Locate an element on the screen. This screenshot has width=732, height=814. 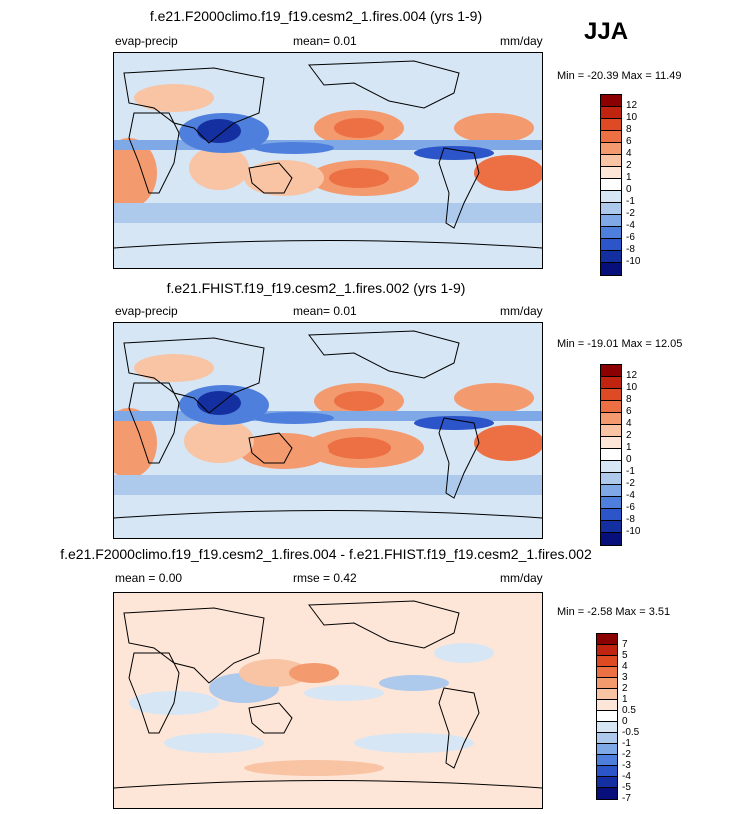
panel3-colorbar-tick: -0.5 is located at coordinates (631, 732).